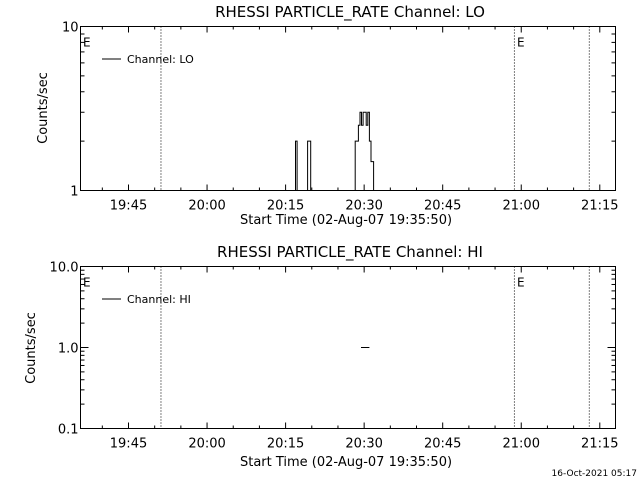 The height and width of the screenshot is (480, 640). I want to click on timestamp-footer: 16-Oct-2021 05:17, so click(594, 474).